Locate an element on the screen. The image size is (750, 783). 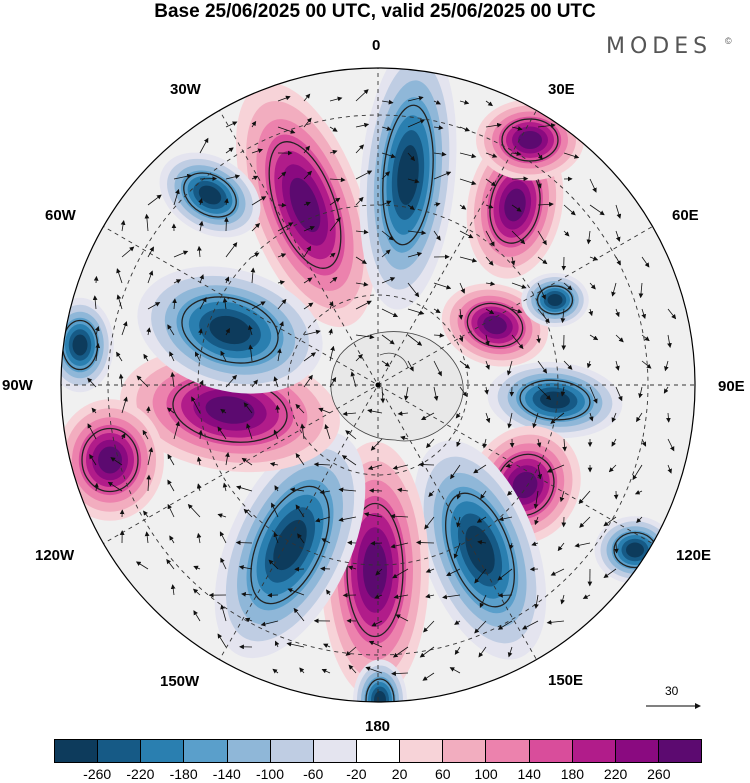
colorbar is located at coordinates (378, 751).